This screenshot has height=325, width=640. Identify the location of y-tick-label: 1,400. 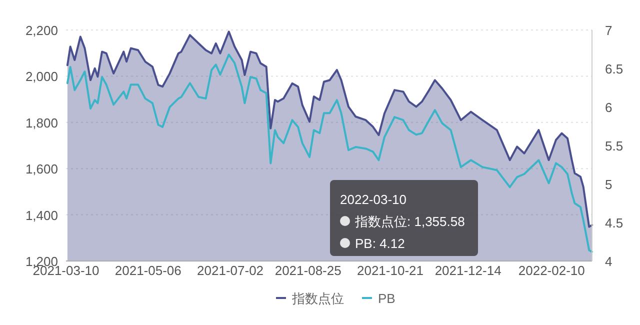
(41, 215).